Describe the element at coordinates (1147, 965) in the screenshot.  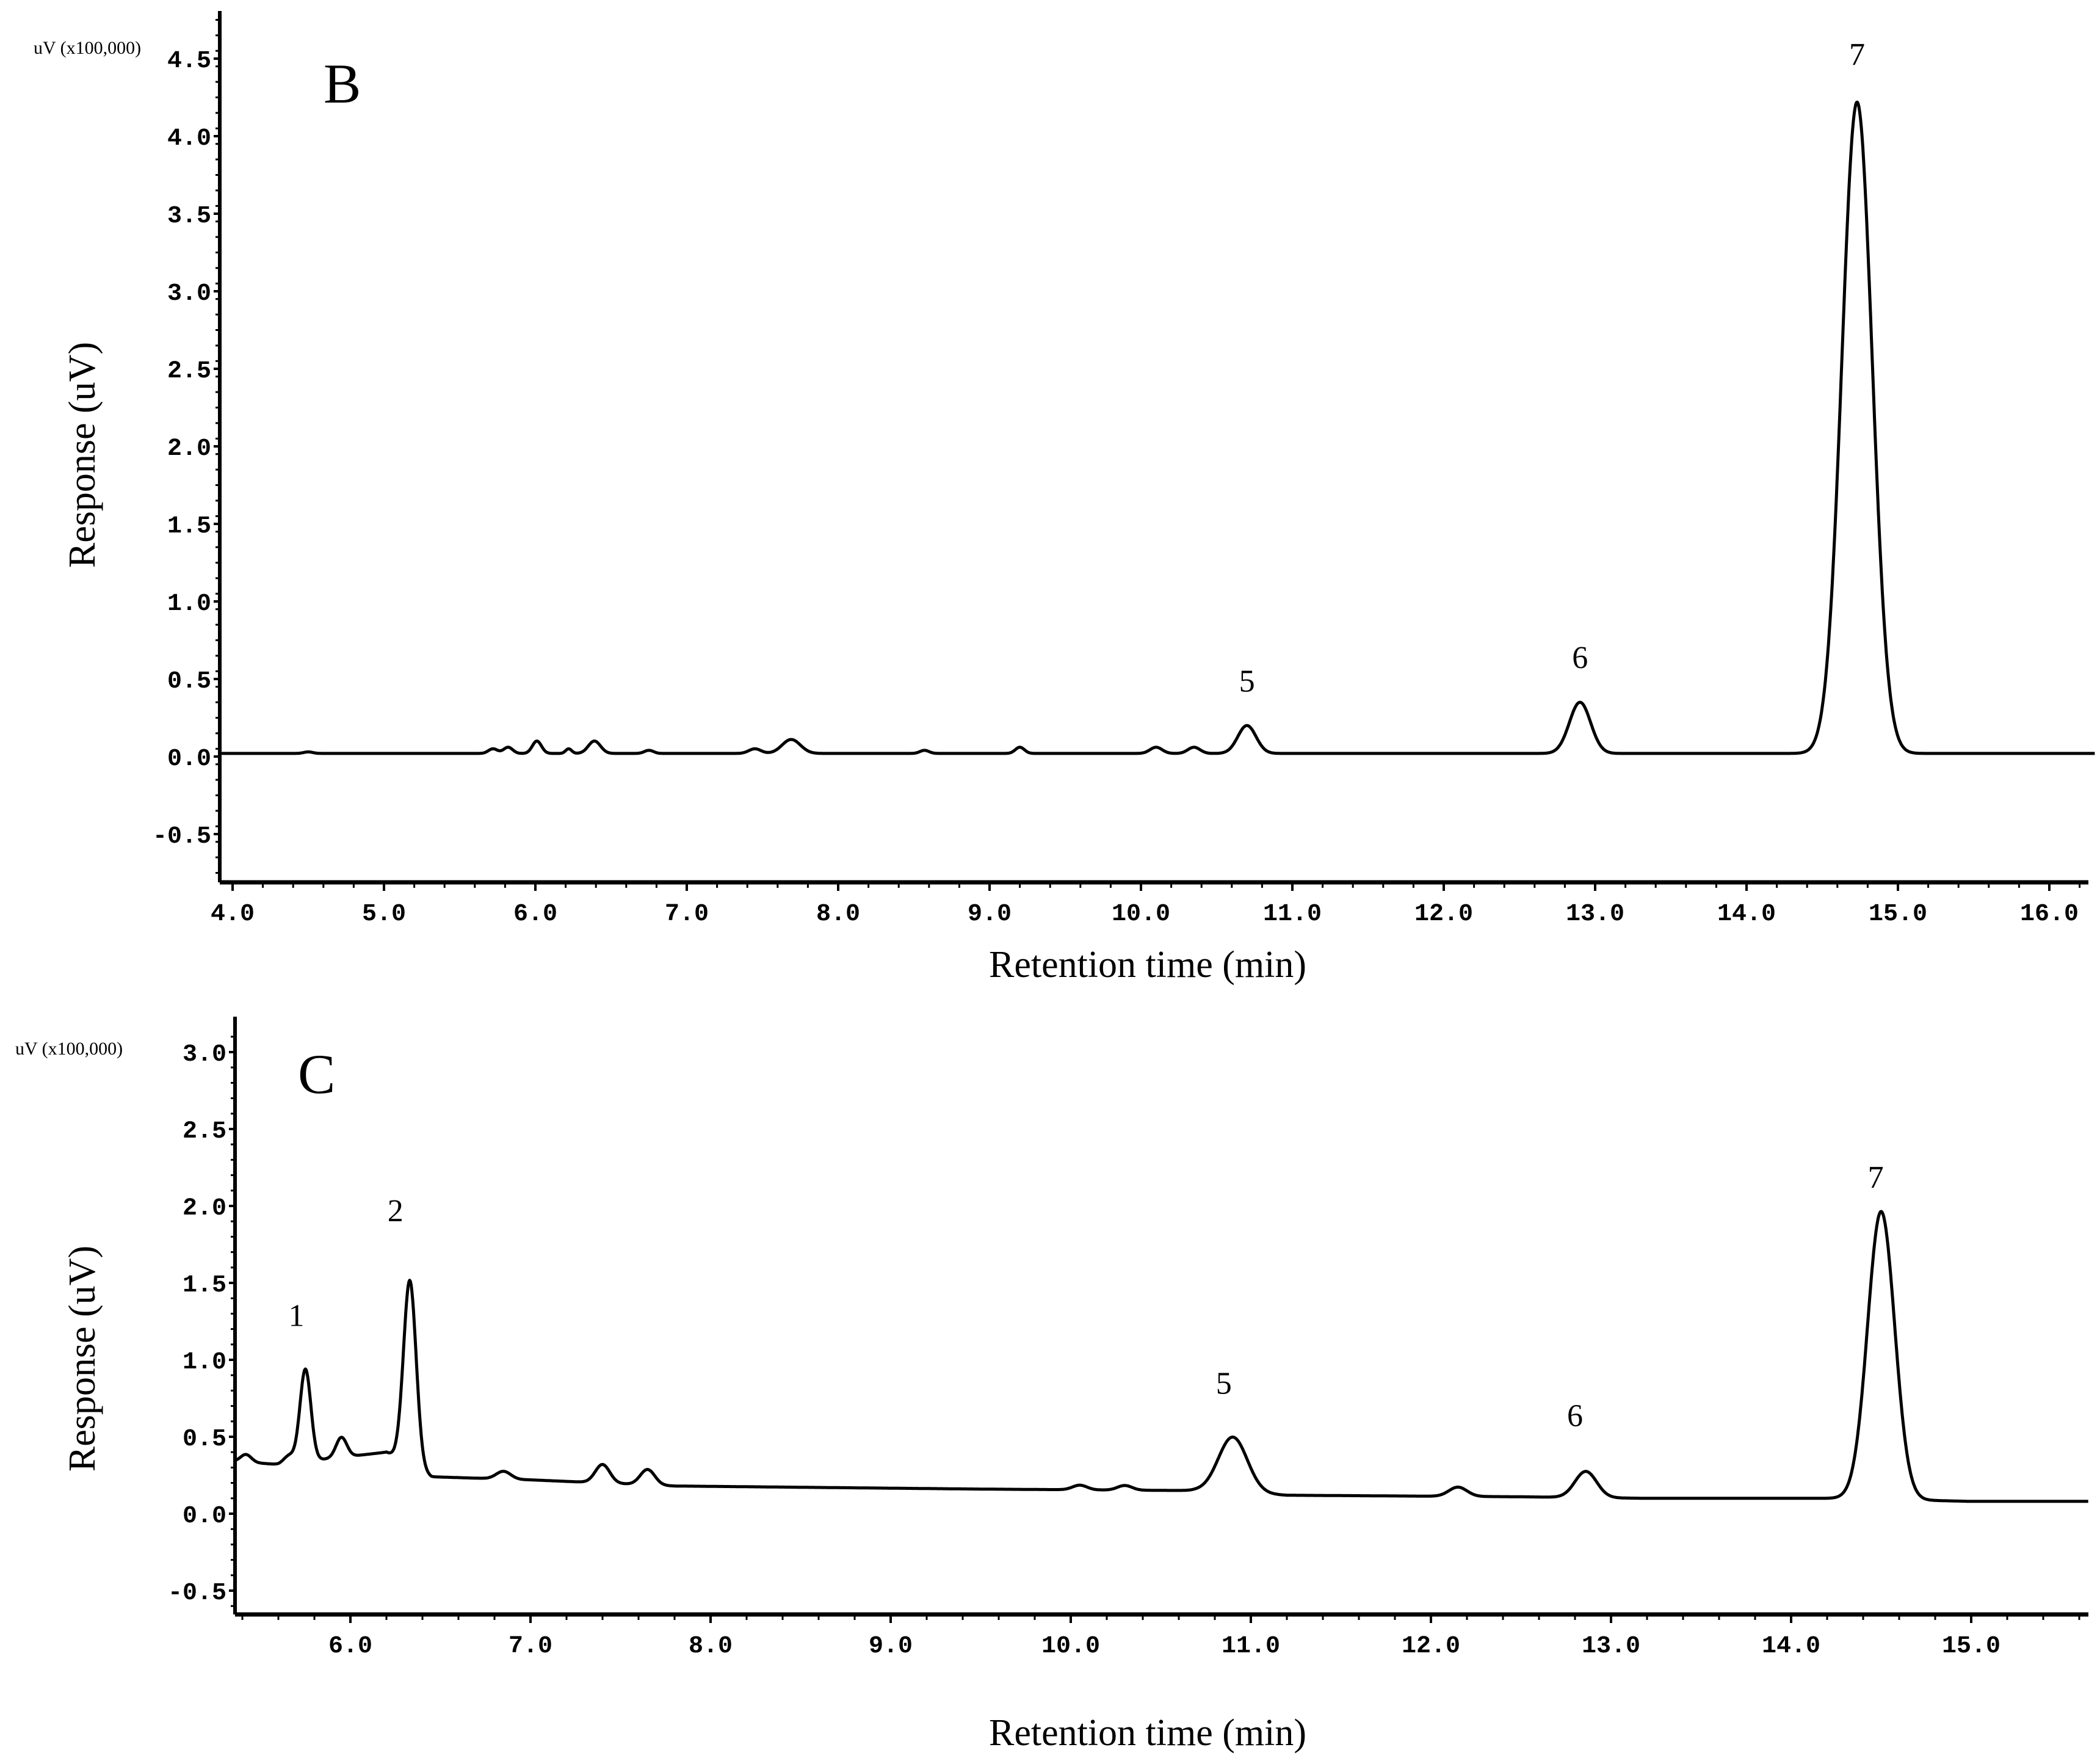
I see `x-axis-title-b: Retention time (min)` at that location.